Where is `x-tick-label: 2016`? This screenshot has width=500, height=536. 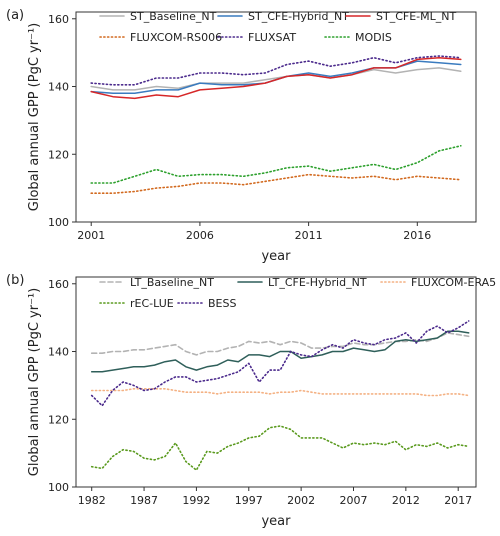 x-tick-label: 2016 is located at coordinates (417, 235).